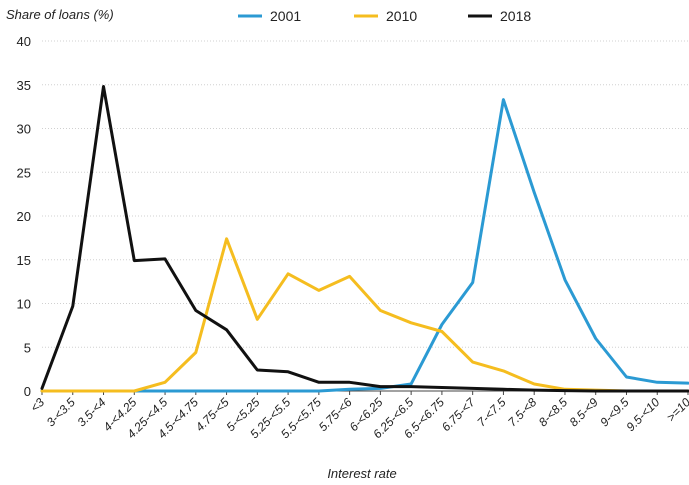 This screenshot has width=689, height=485. Describe the element at coordinates (676, 409) in the screenshot. I see `x-tick-label: >=10` at that location.